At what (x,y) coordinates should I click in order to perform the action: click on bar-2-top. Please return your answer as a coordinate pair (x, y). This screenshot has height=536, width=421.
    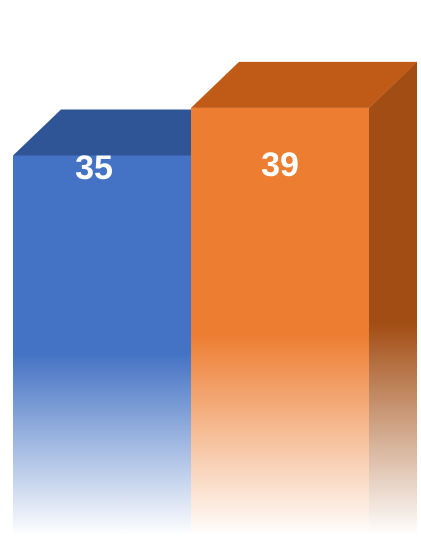
    Looking at the image, I should click on (304, 84).